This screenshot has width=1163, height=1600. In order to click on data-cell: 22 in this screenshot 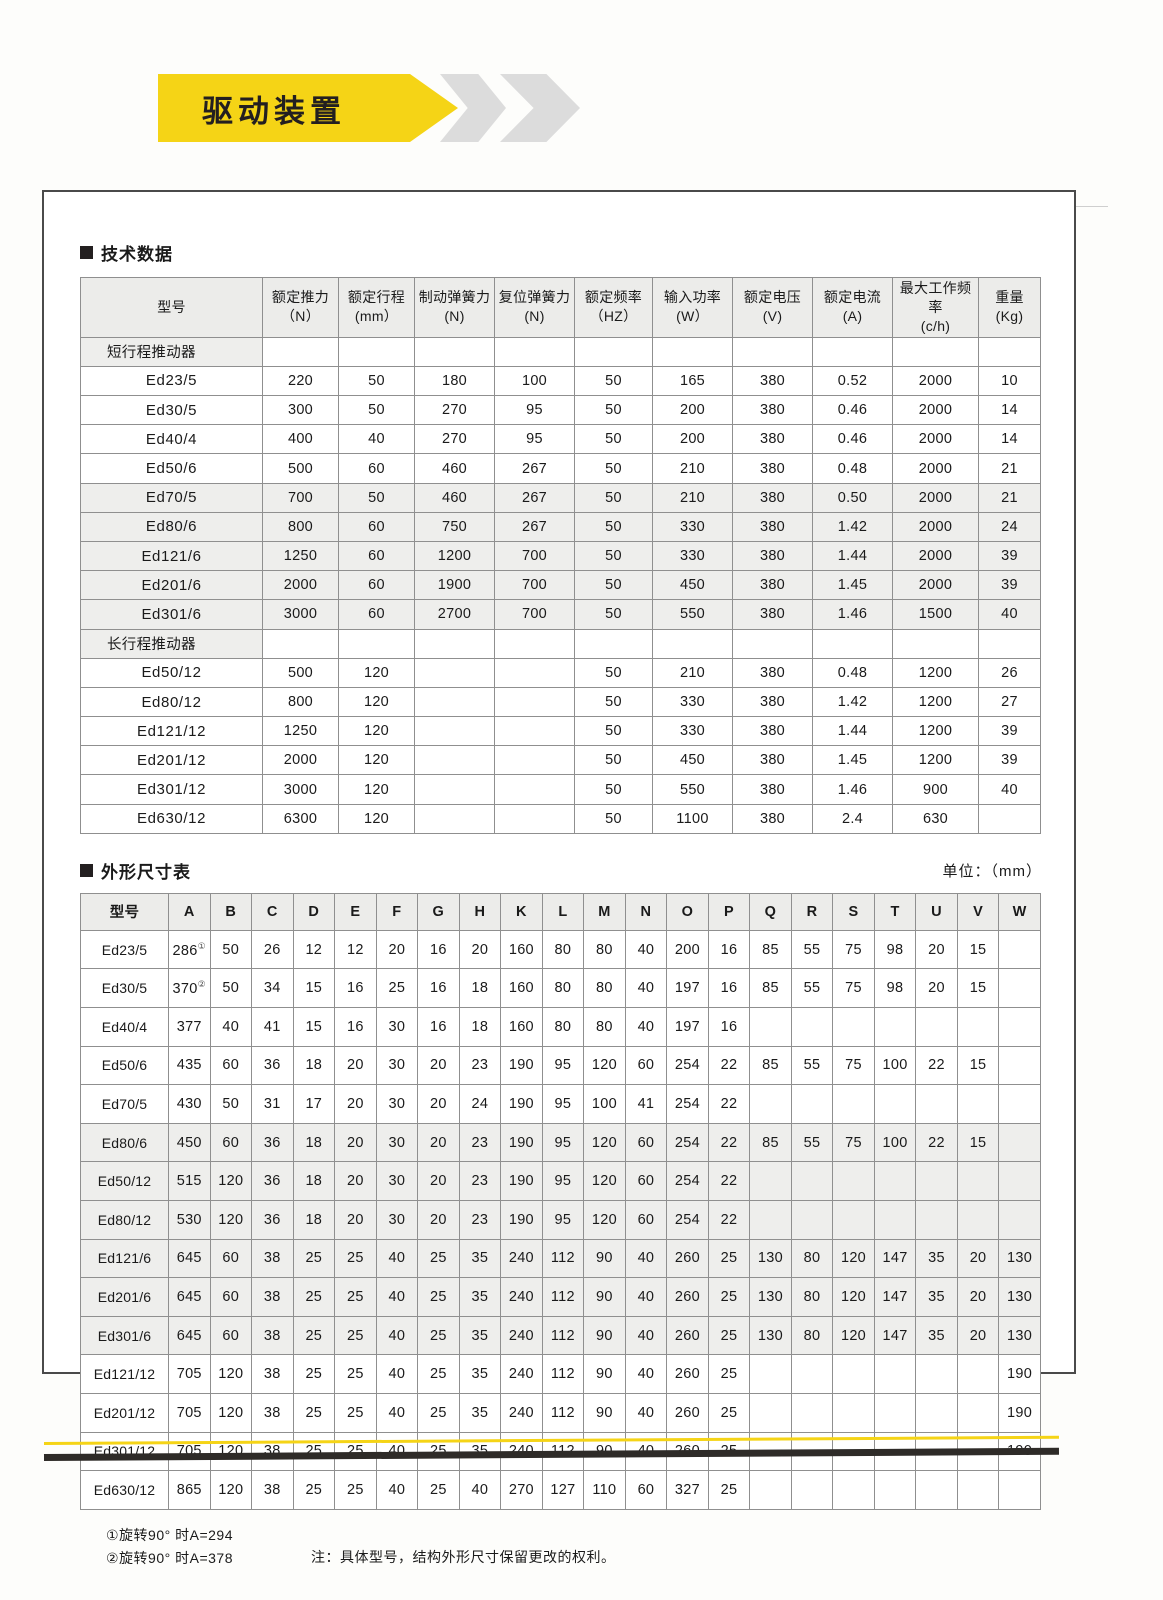, I will do `click(729, 1104)`.